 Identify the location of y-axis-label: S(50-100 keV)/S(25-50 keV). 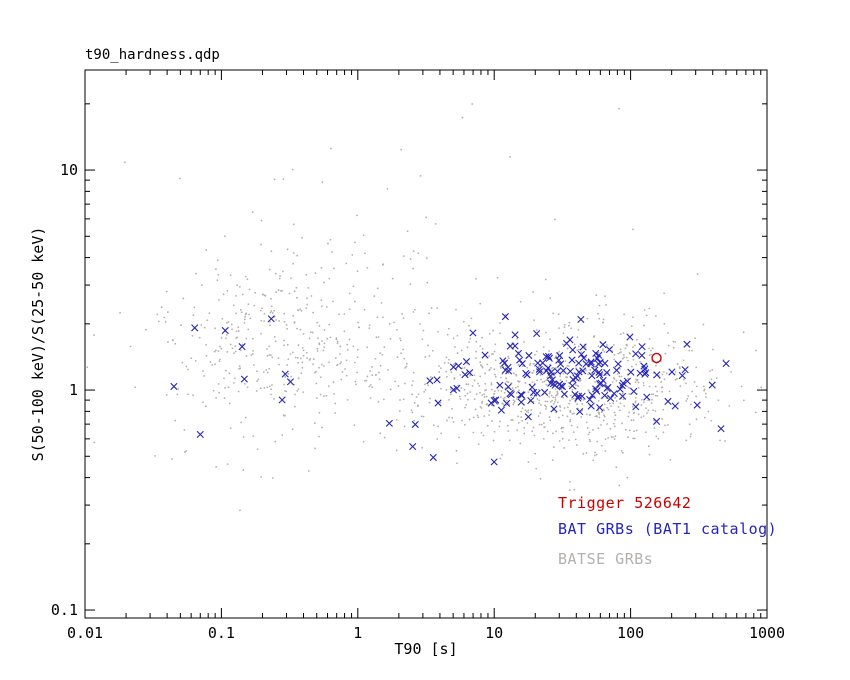
(38, 344).